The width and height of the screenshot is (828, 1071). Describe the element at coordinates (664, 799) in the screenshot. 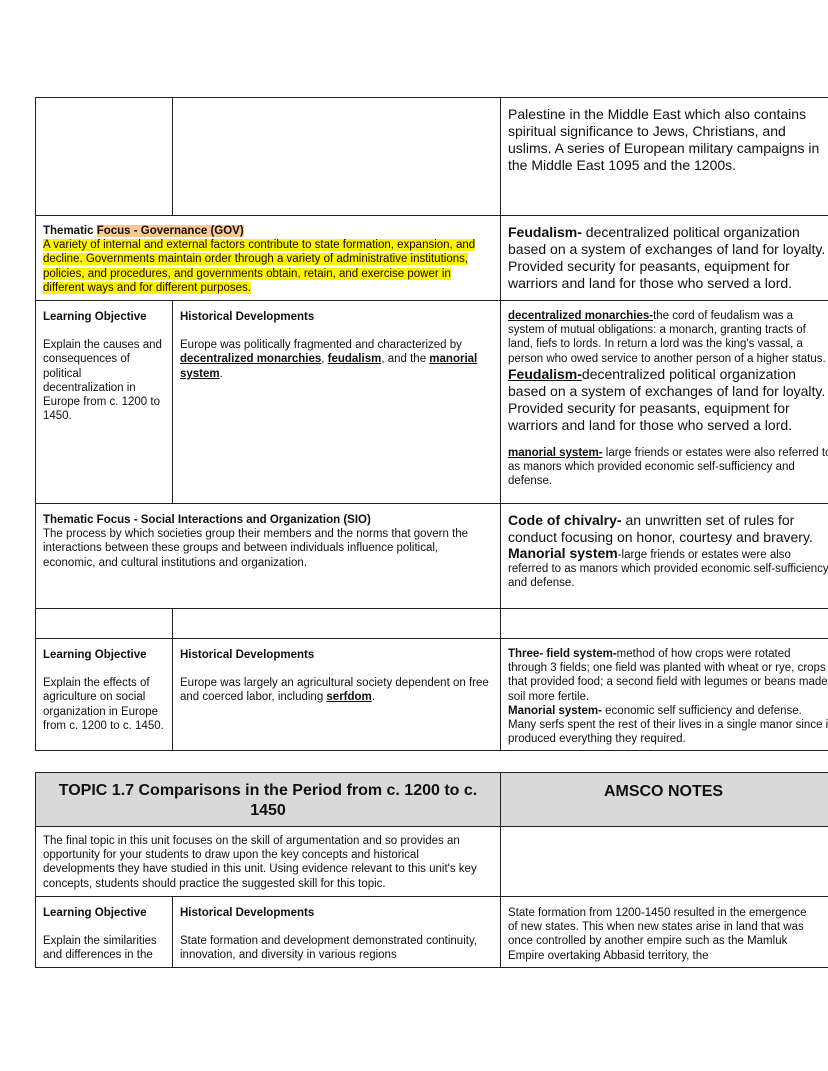

I see `amsco-notes-header: AMSCO NOTES` at that location.